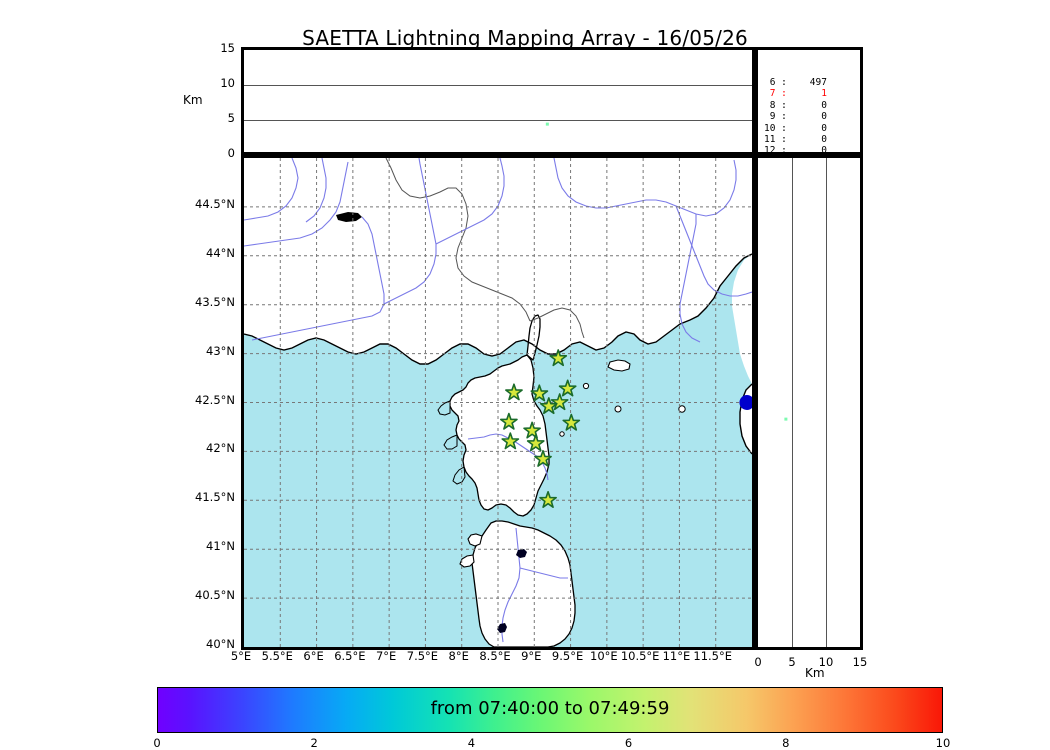  I want to click on top-panel-points, so click(547, 124).